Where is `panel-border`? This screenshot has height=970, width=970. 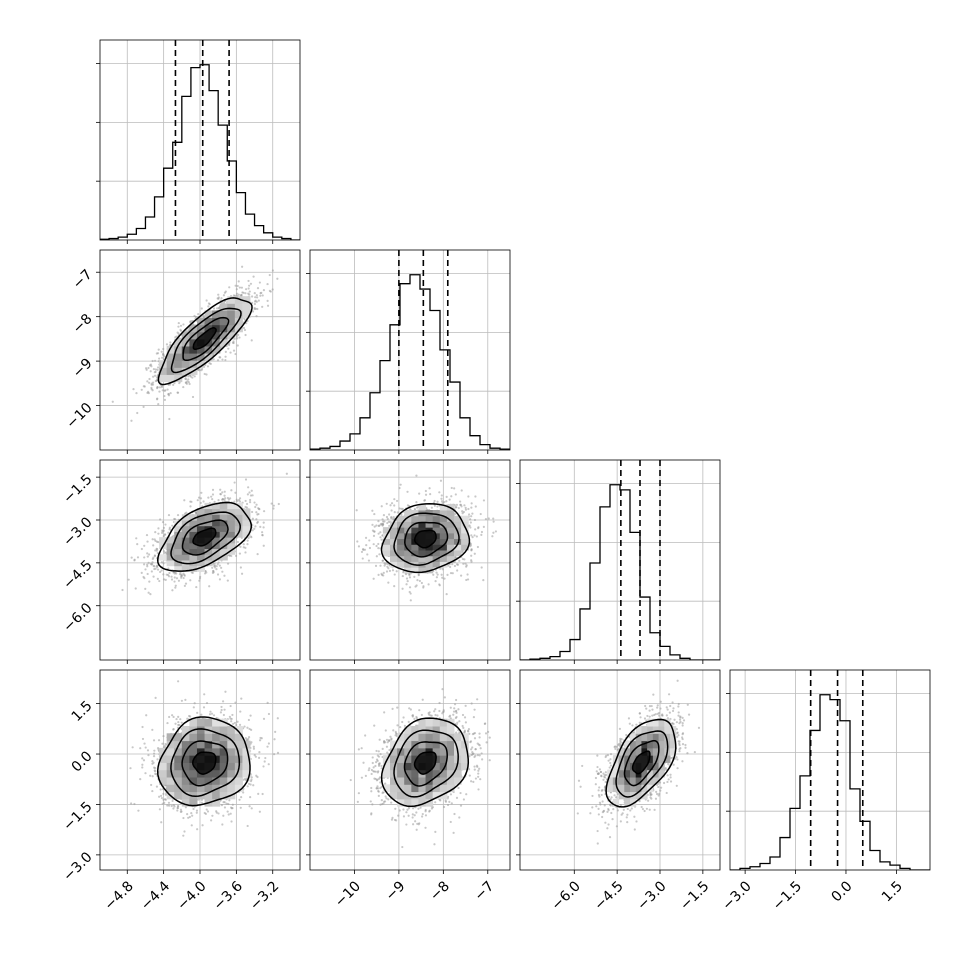
panel-border is located at coordinates (620, 560).